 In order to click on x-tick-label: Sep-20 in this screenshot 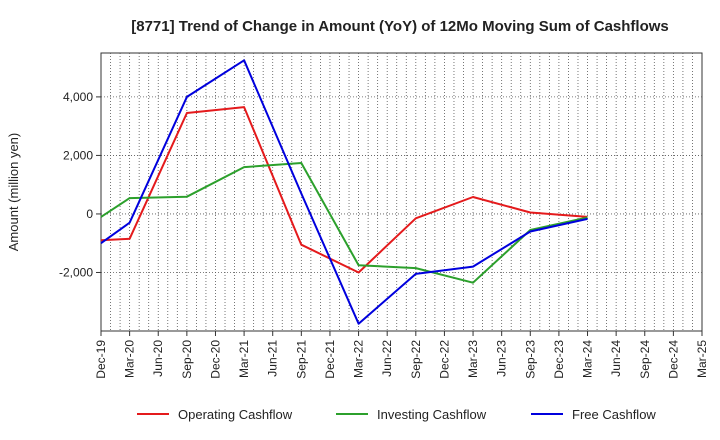, I will do `click(187, 359)`.